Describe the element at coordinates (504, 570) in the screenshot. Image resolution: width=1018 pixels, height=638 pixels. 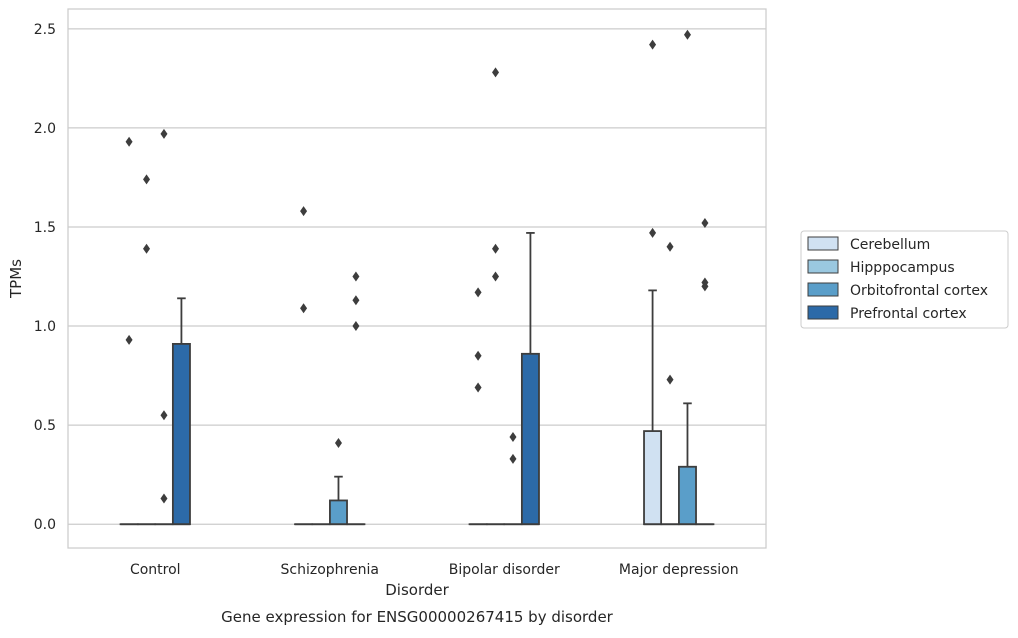
I see `x-tick-label: Bipolar disorder` at that location.